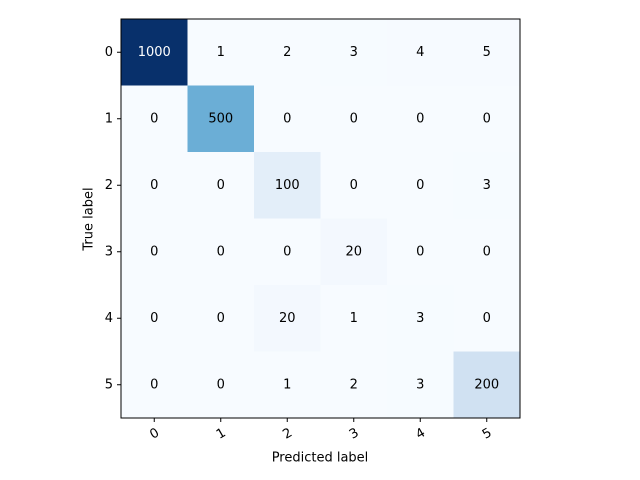 This screenshot has width=640, height=480. What do you see at coordinates (109, 251) in the screenshot?
I see `y-tick-label: 3` at bounding box center [109, 251].